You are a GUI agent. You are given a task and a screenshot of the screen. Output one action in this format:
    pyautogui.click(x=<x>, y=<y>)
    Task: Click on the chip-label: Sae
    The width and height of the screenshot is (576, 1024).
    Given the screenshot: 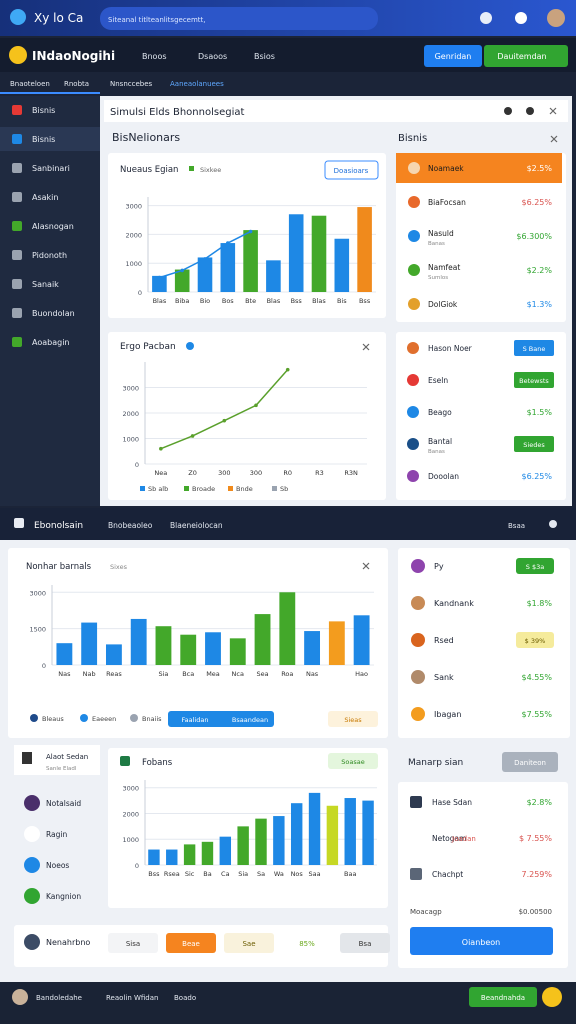 What is the action you would take?
    pyautogui.click(x=248, y=944)
    